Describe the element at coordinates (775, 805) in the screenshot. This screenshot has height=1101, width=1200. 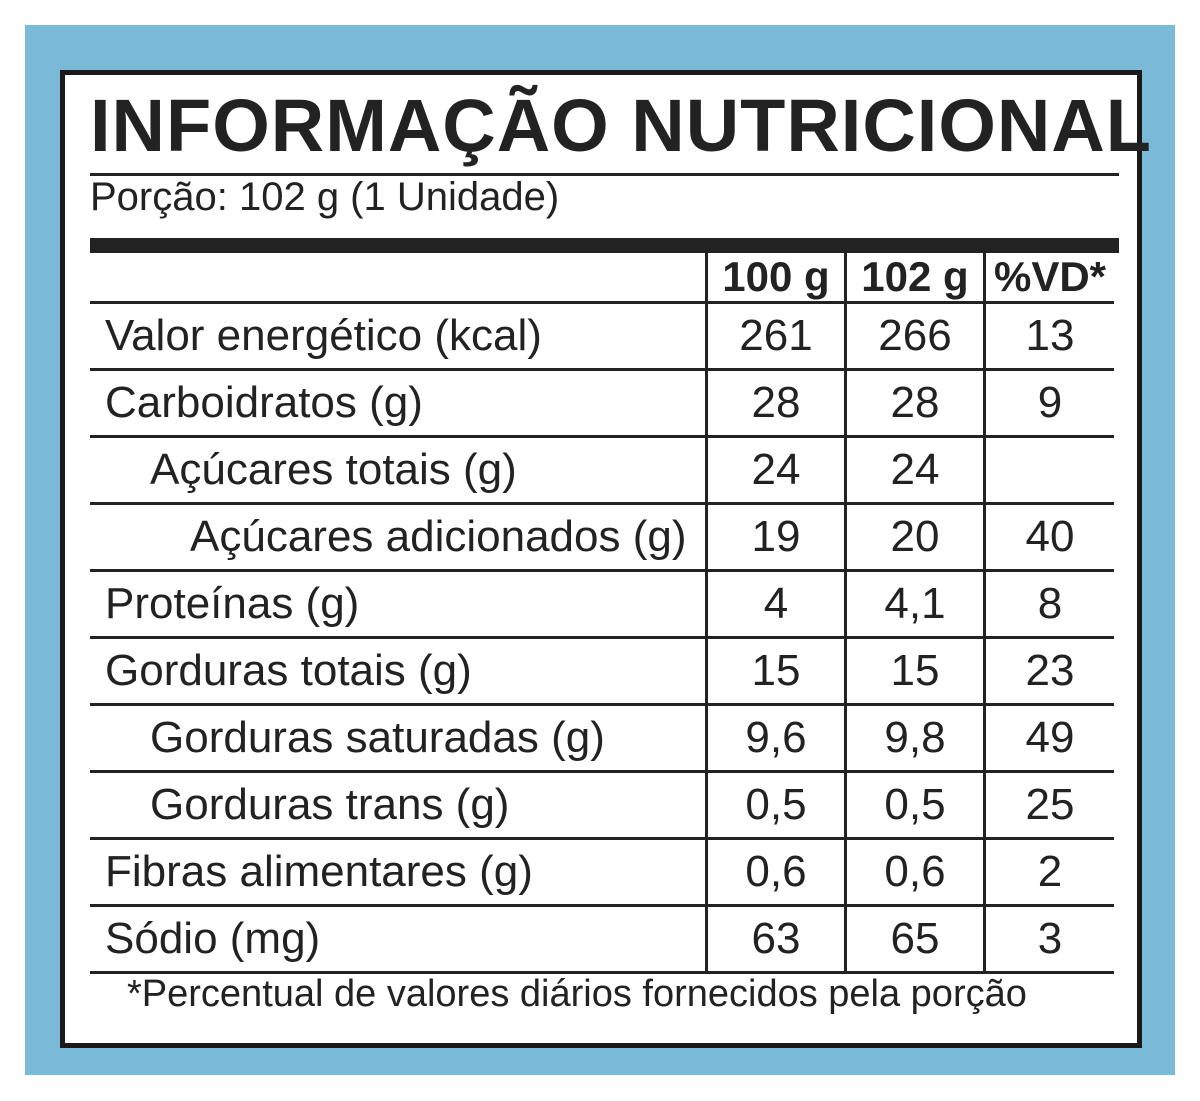
I see `value-100g: 0,5` at that location.